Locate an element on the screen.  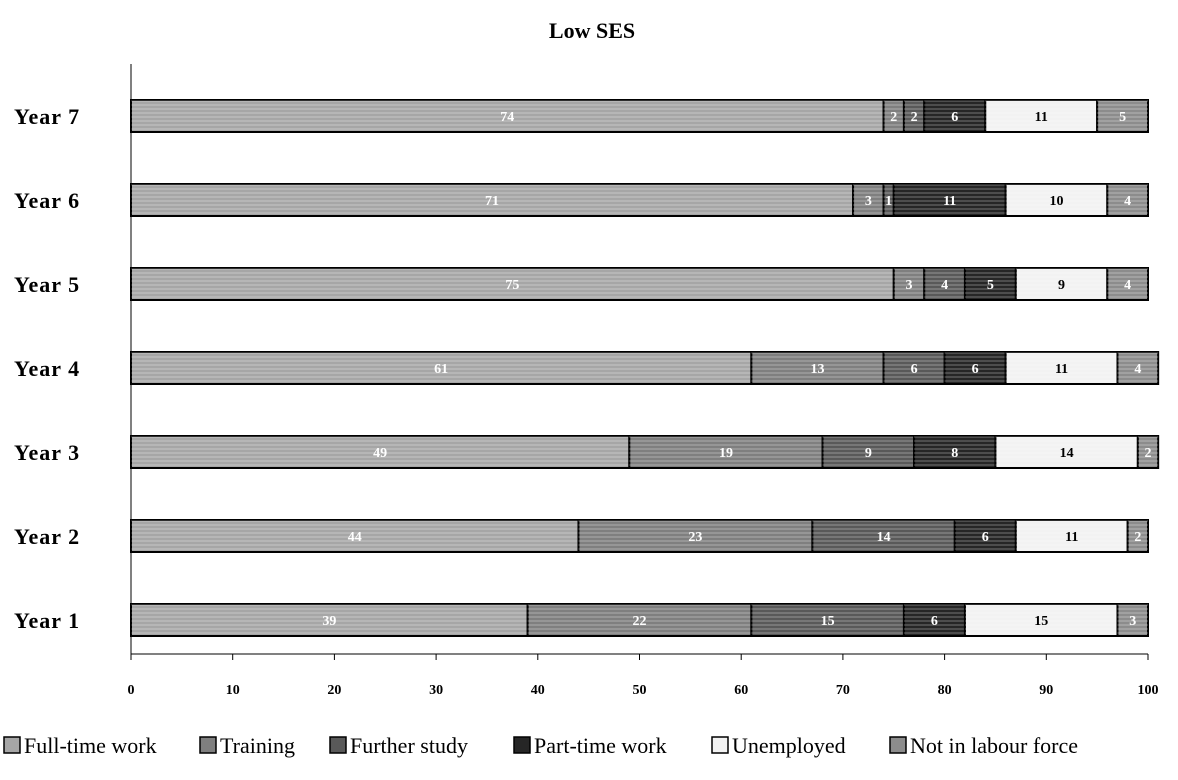
category-label-year-1: Year 1 is located at coordinates (47, 620).